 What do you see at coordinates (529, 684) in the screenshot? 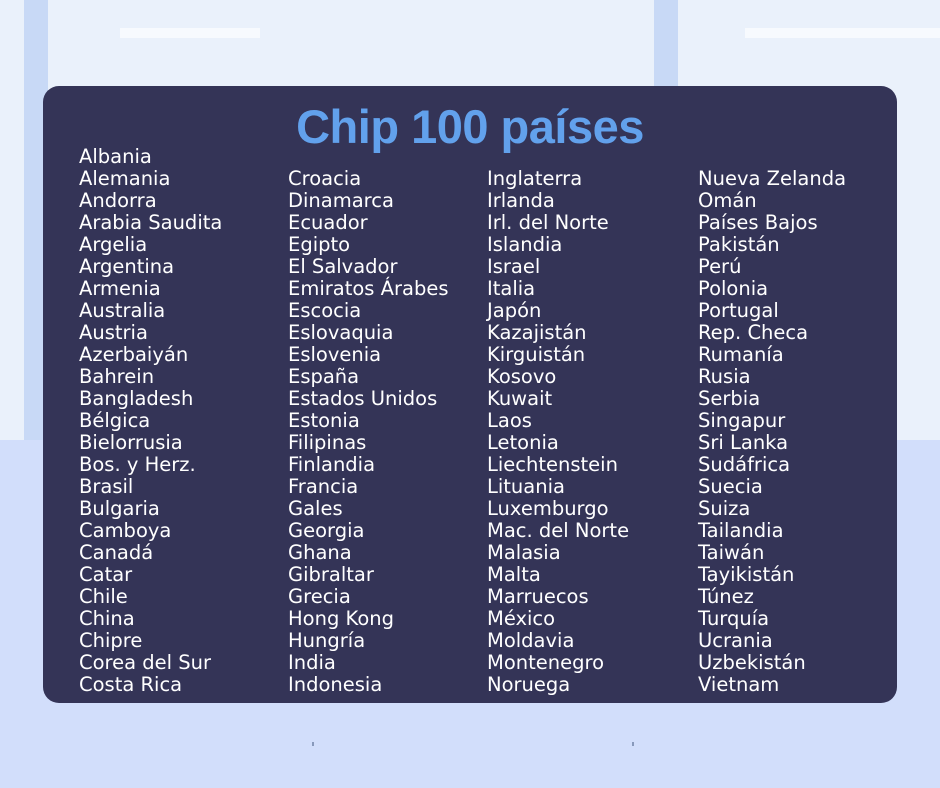
I see `country-item: Noruega` at bounding box center [529, 684].